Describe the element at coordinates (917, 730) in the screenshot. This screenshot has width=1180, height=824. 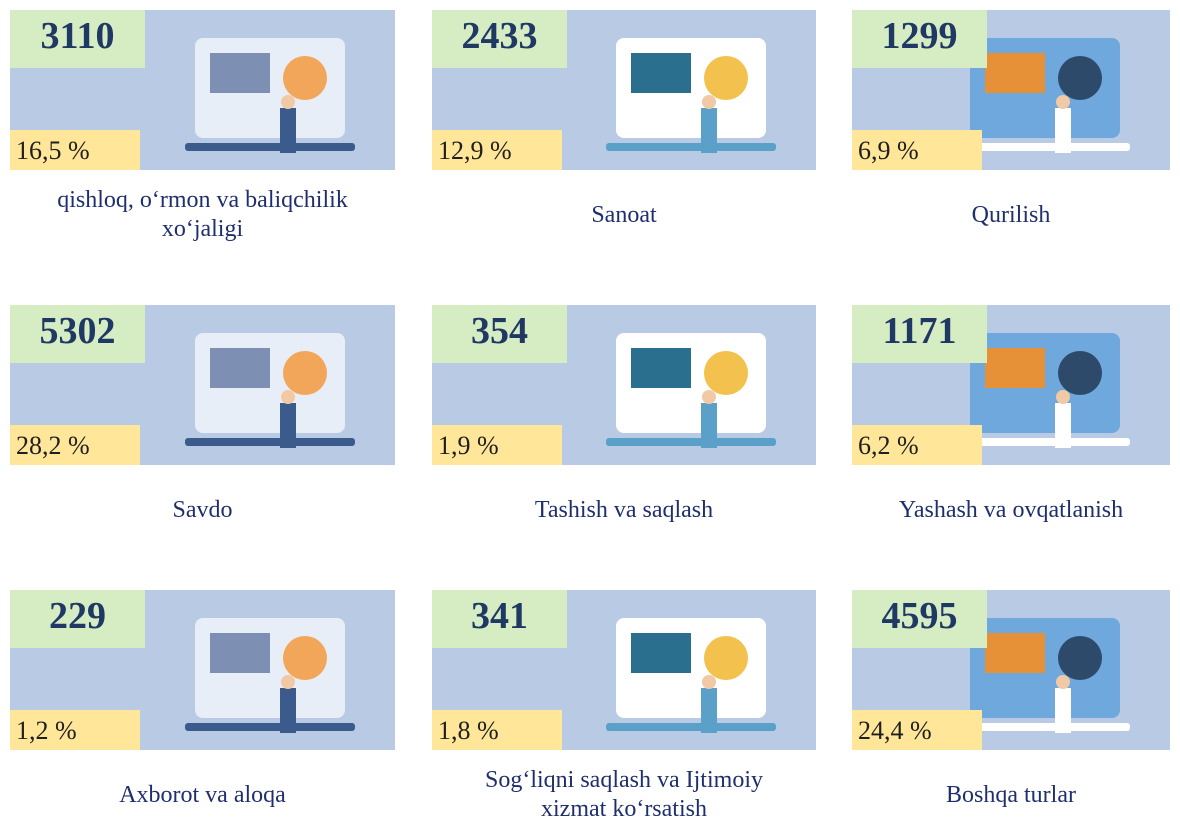
I see `percent: 24,4 %` at that location.